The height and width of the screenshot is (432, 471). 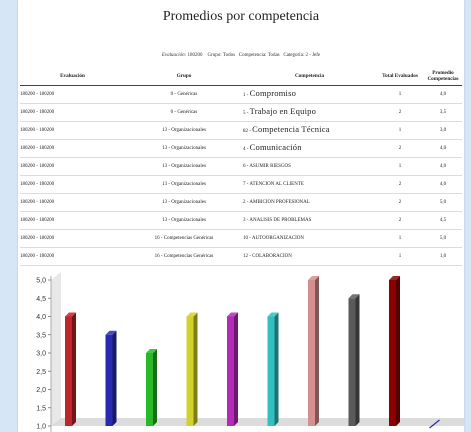 I want to click on cell-grupo: 16 - Competencias Genéricas, so click(x=184, y=238).